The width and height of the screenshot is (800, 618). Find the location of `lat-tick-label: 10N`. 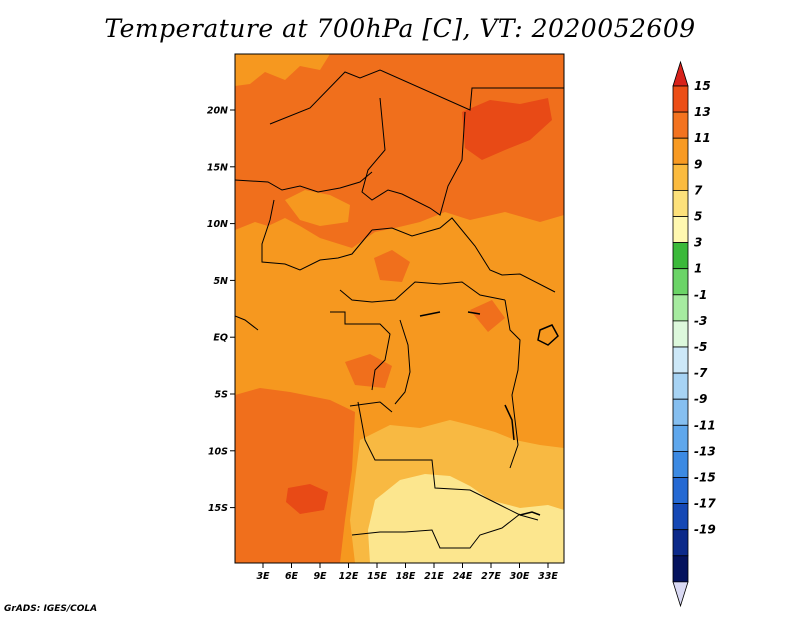

lat-tick-label: 10N is located at coordinates (217, 224).